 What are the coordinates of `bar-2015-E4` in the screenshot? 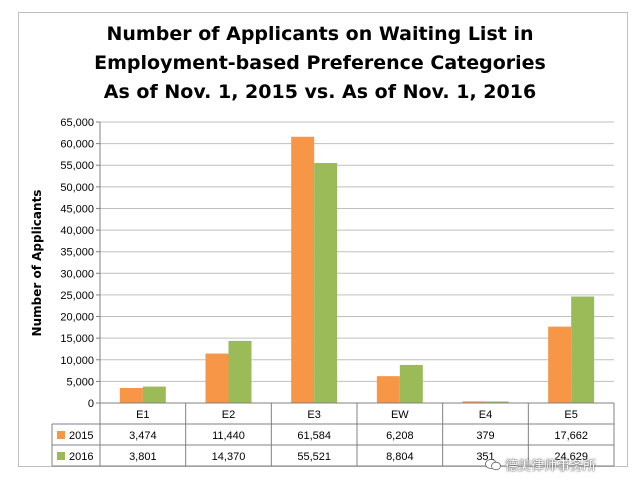 It's located at (474, 402).